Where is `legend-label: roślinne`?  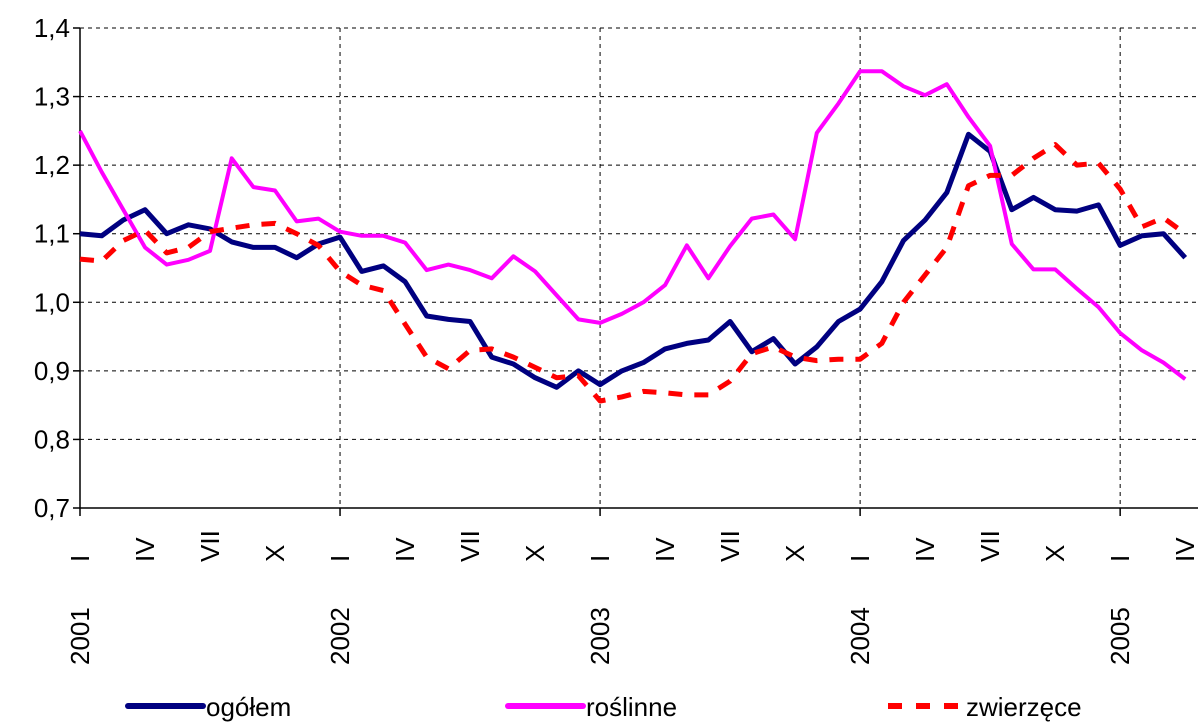
legend-label: roślinne is located at coordinates (631, 707).